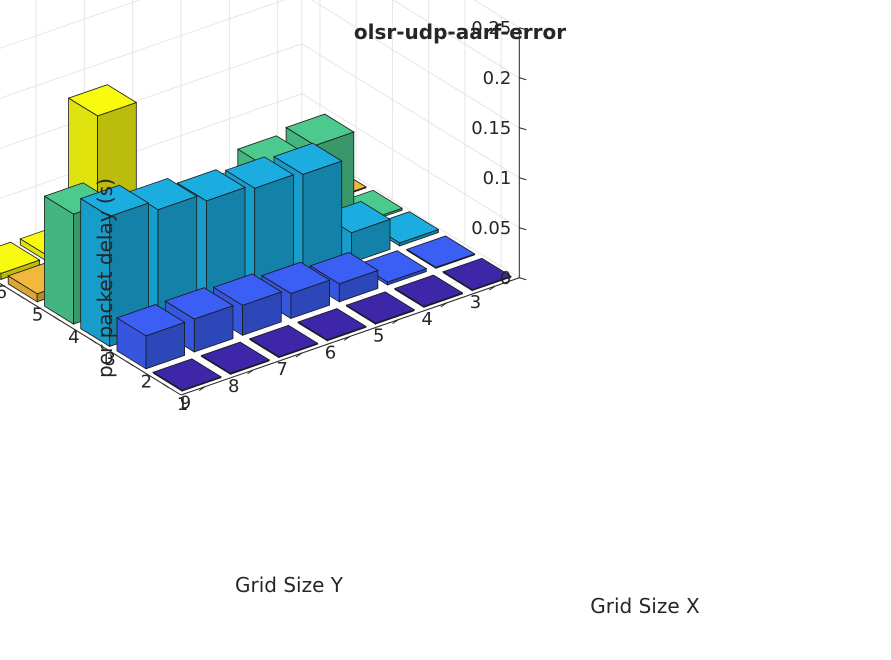  What do you see at coordinates (645, 606) in the screenshot?
I see `x-axis-label: Grid Size X` at bounding box center [645, 606].